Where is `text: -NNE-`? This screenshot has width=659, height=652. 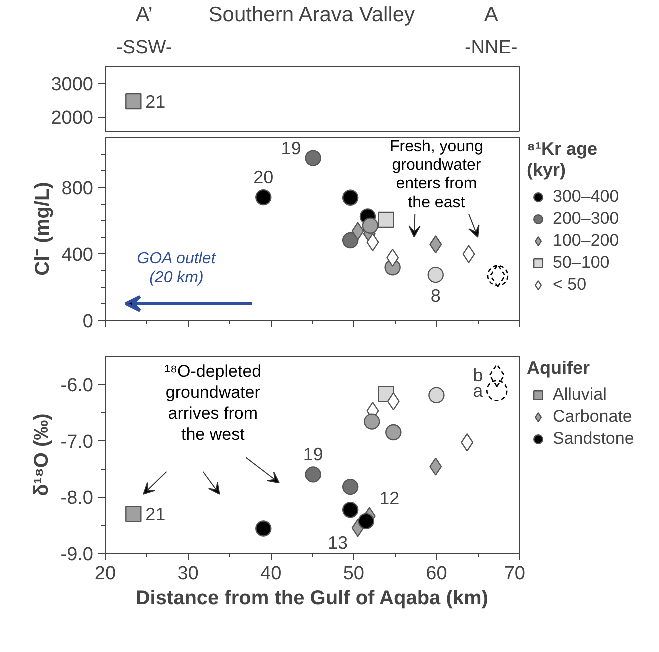
text: -NNE- is located at coordinates (491, 48).